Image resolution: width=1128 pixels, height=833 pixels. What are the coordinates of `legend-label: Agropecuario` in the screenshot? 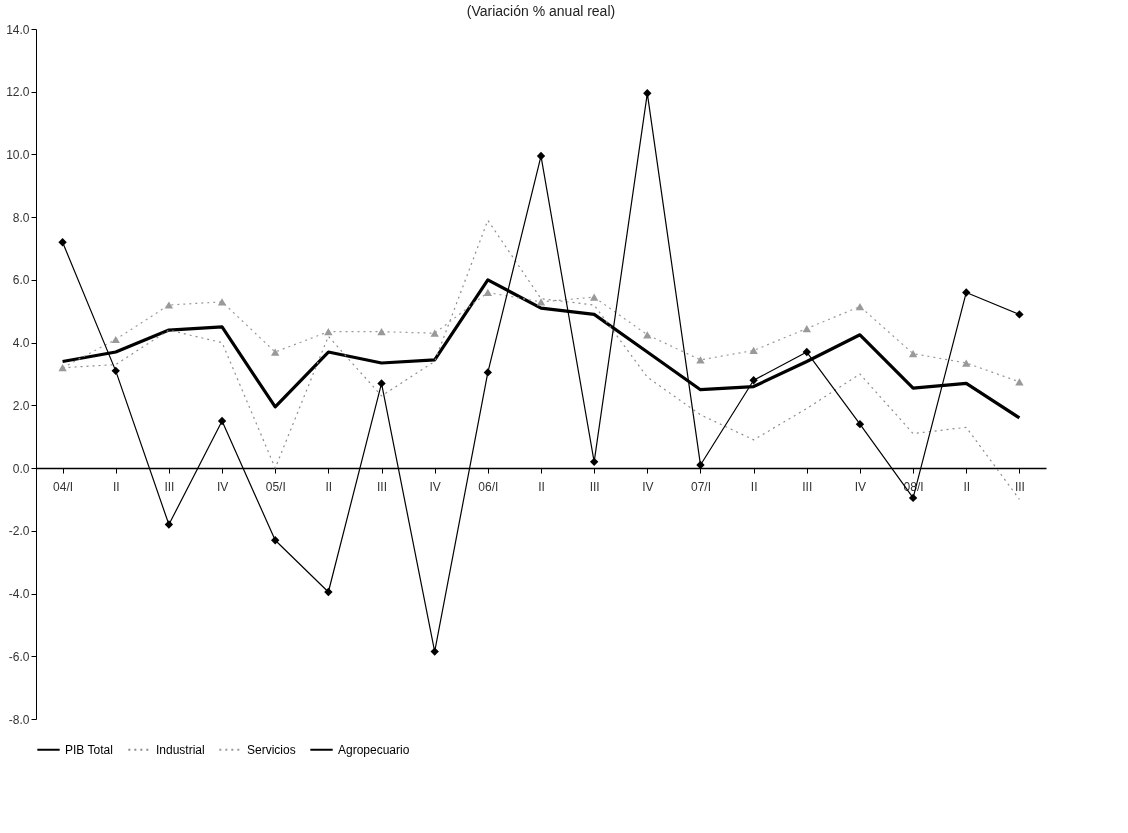 It's located at (374, 749).